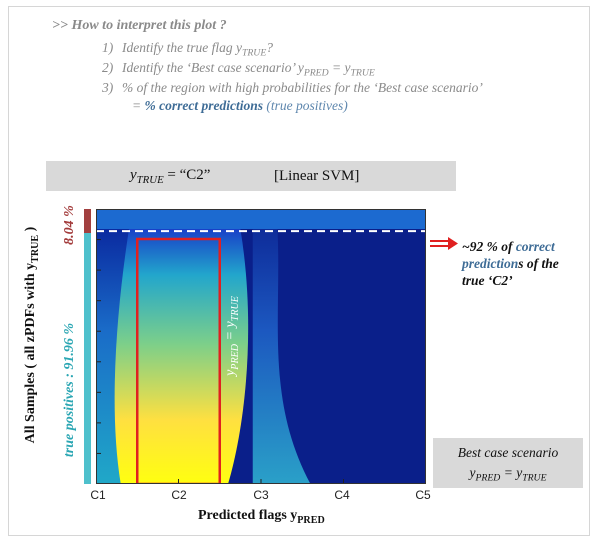 This screenshot has width=597, height=542. Describe the element at coordinates (444, 243) in the screenshot. I see `arrow-icon` at that location.